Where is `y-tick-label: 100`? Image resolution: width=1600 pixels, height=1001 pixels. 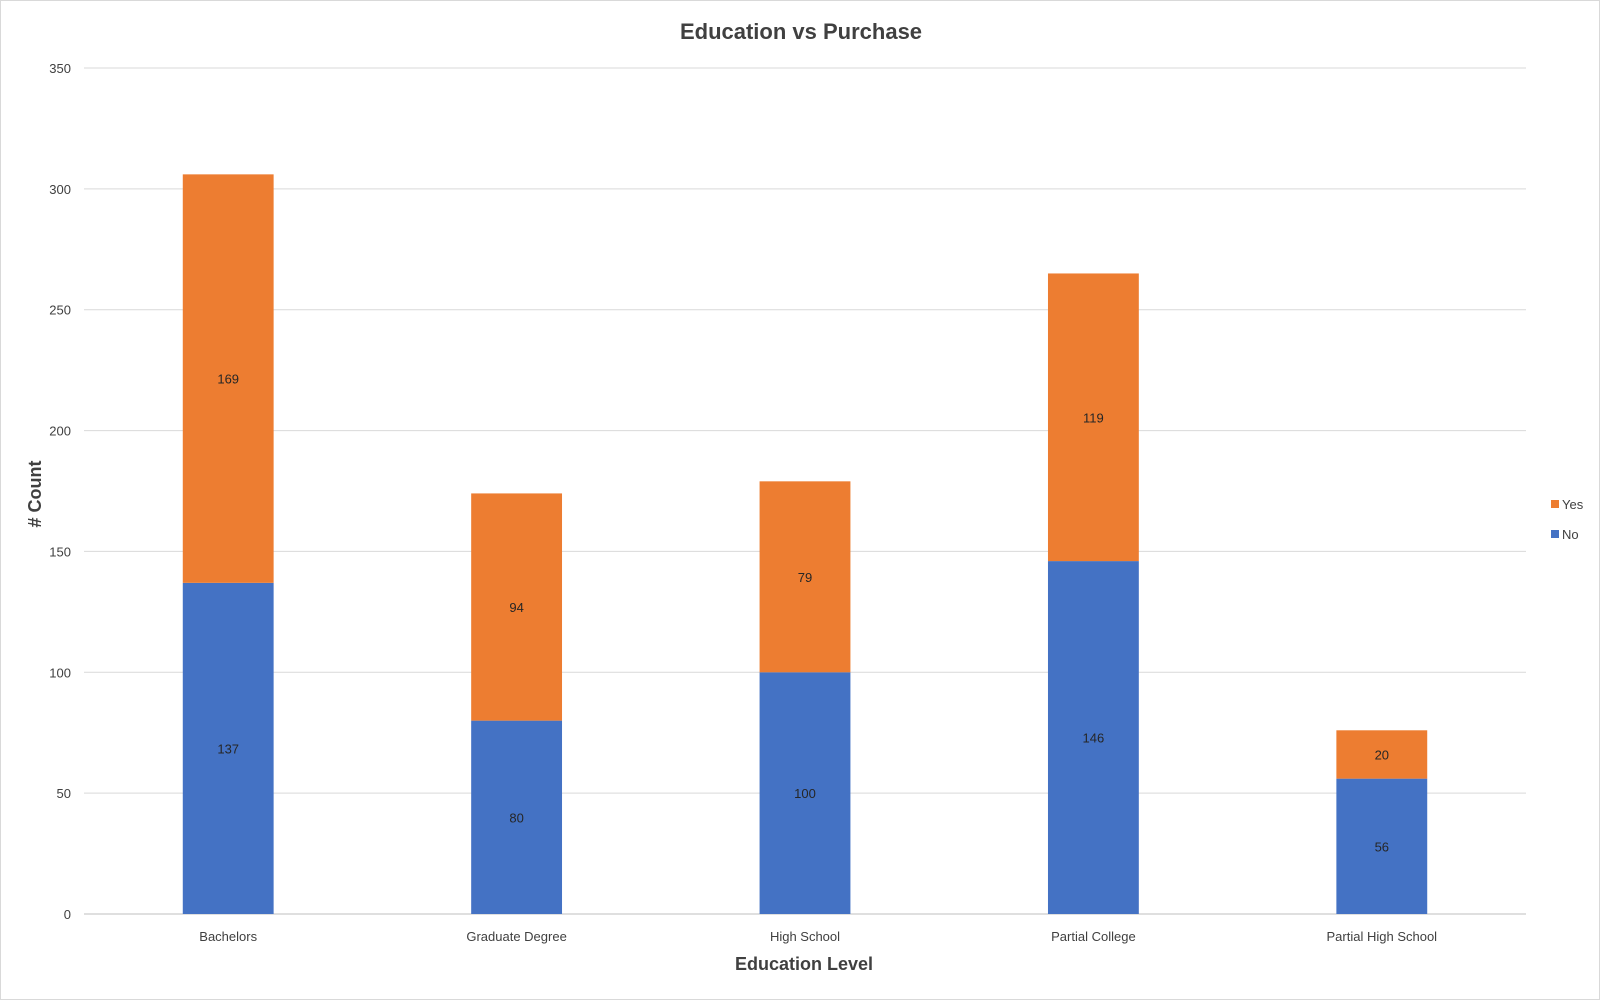 y-tick-label: 100 is located at coordinates (60, 672).